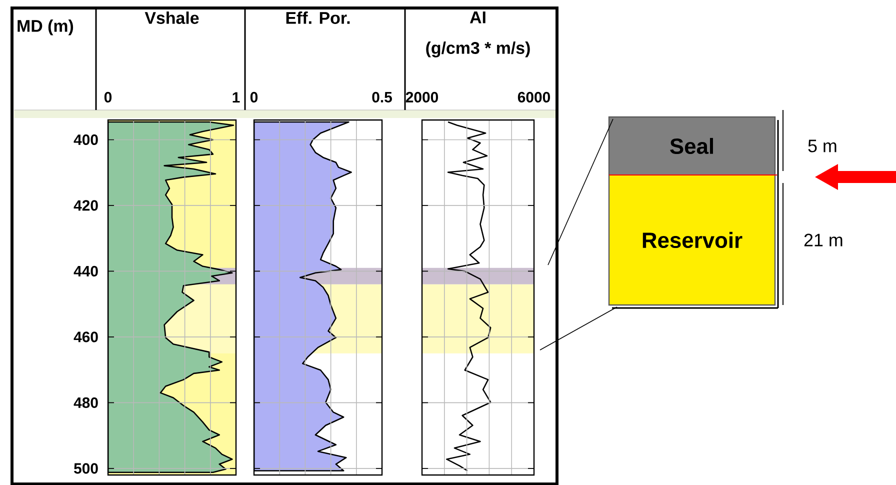  I want to click on text: 5 m, so click(822, 145).